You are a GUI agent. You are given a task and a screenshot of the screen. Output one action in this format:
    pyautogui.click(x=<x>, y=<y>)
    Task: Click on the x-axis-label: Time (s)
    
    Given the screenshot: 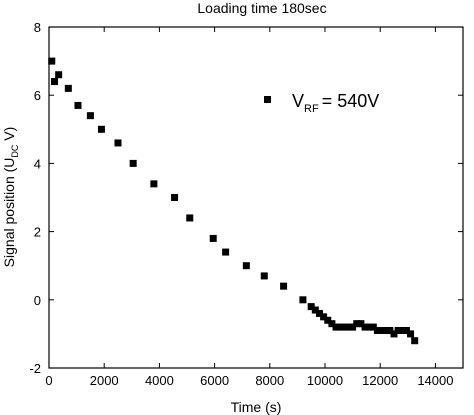 What is the action you would take?
    pyautogui.click(x=256, y=407)
    